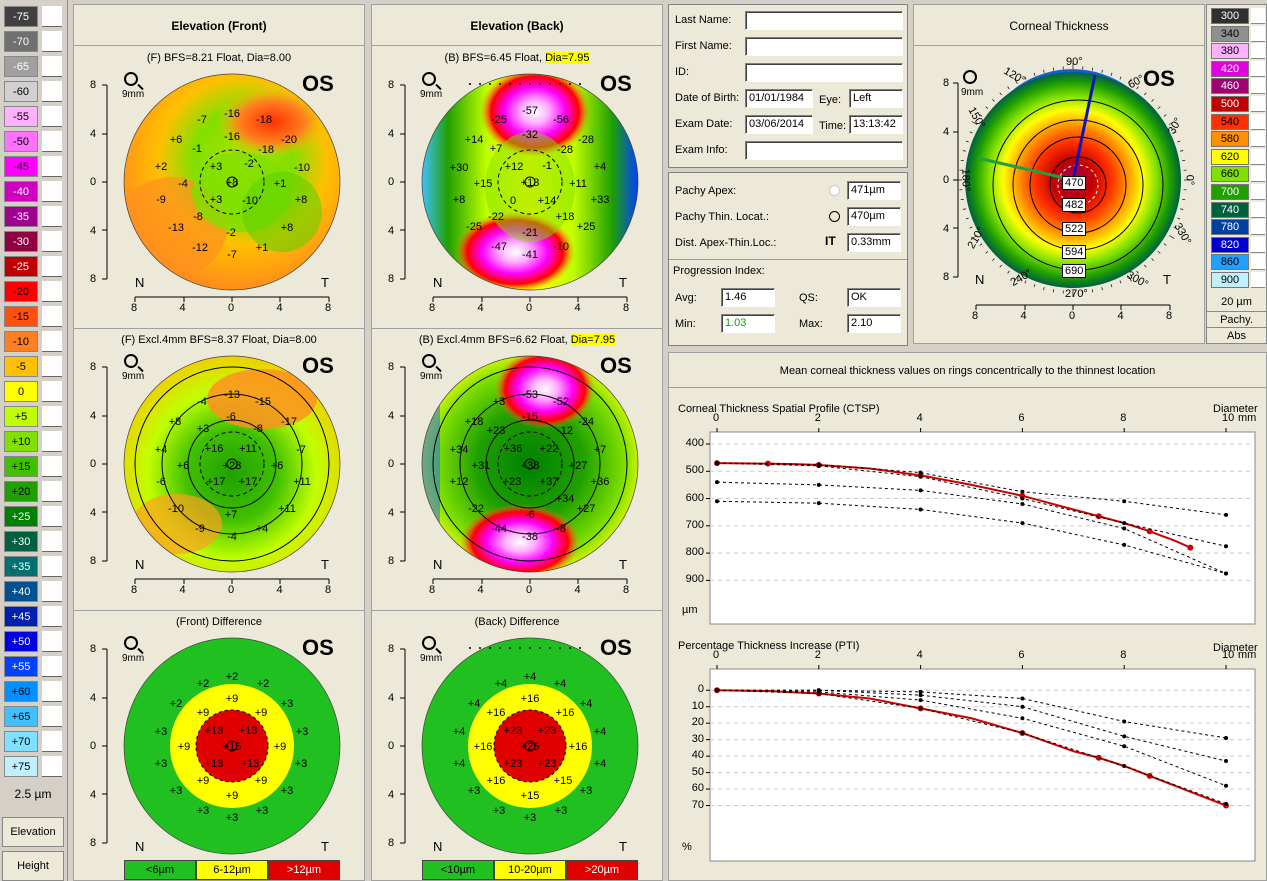  What do you see at coordinates (1072, 316) in the screenshot?
I see `thickness-x-tick: 0` at bounding box center [1072, 316].